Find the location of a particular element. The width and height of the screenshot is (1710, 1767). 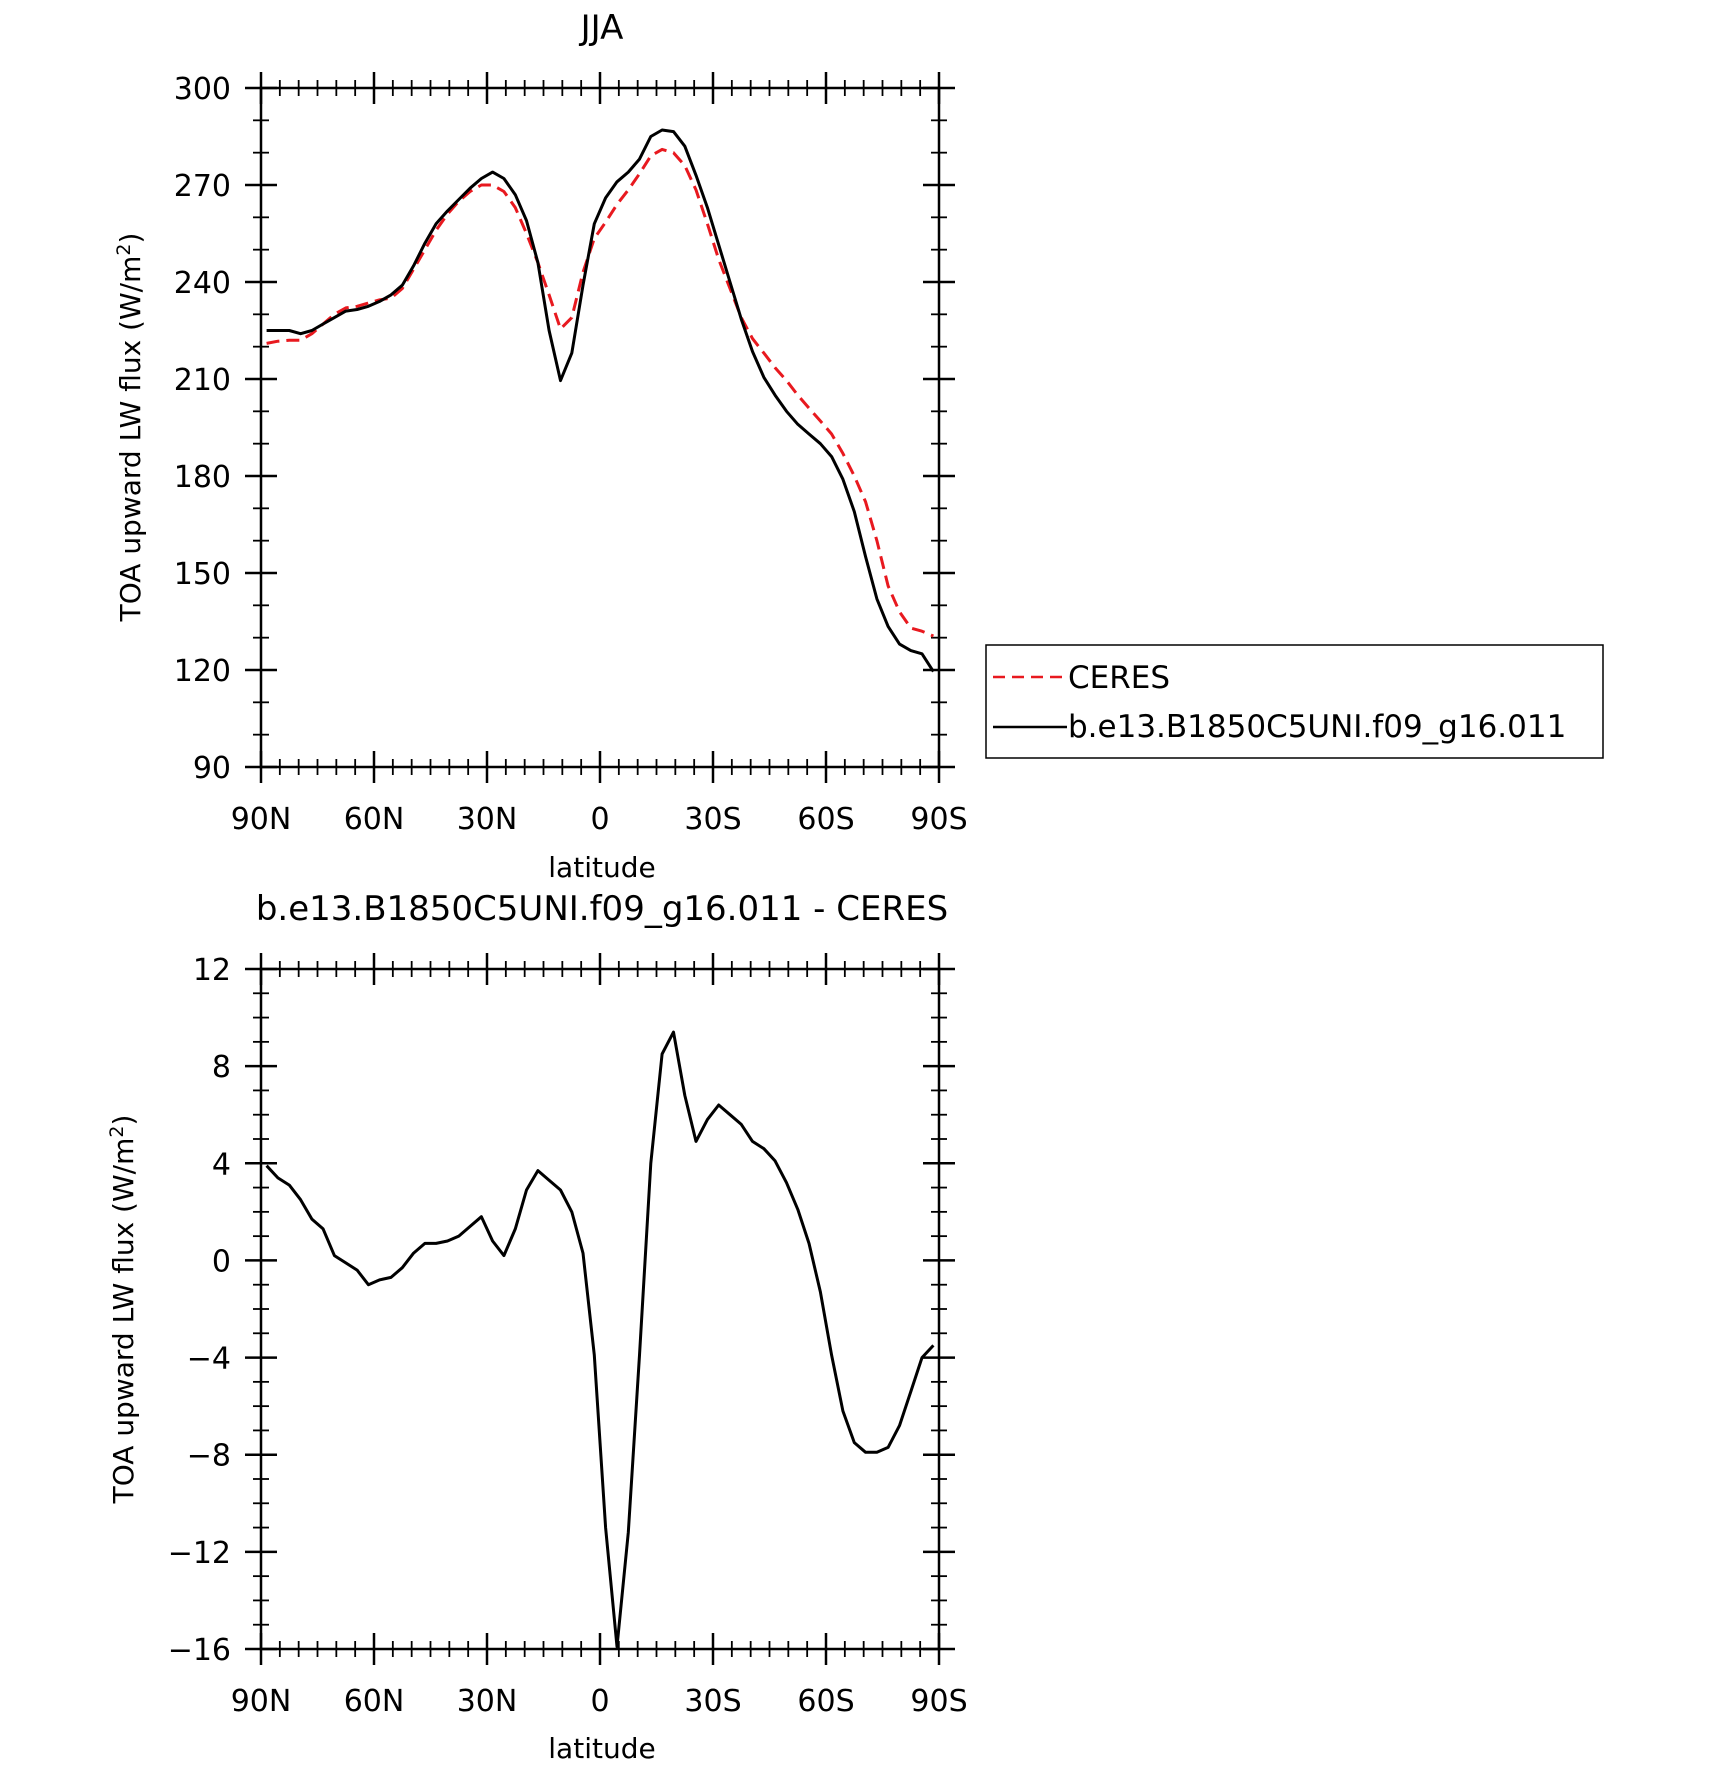

bottom-chart-title: b.e13.B1850C5UNI.f09_g16.011 - CERES is located at coordinates (602, 909).